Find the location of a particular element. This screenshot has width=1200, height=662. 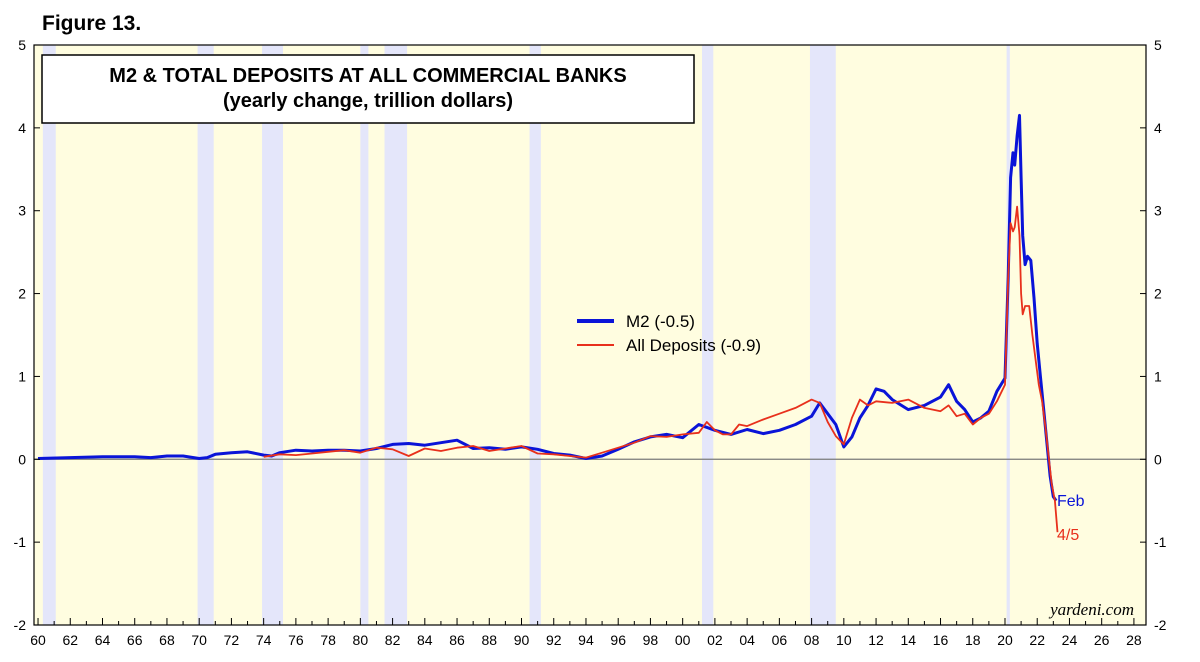

figure-label: Figure 13. is located at coordinates (92, 23).